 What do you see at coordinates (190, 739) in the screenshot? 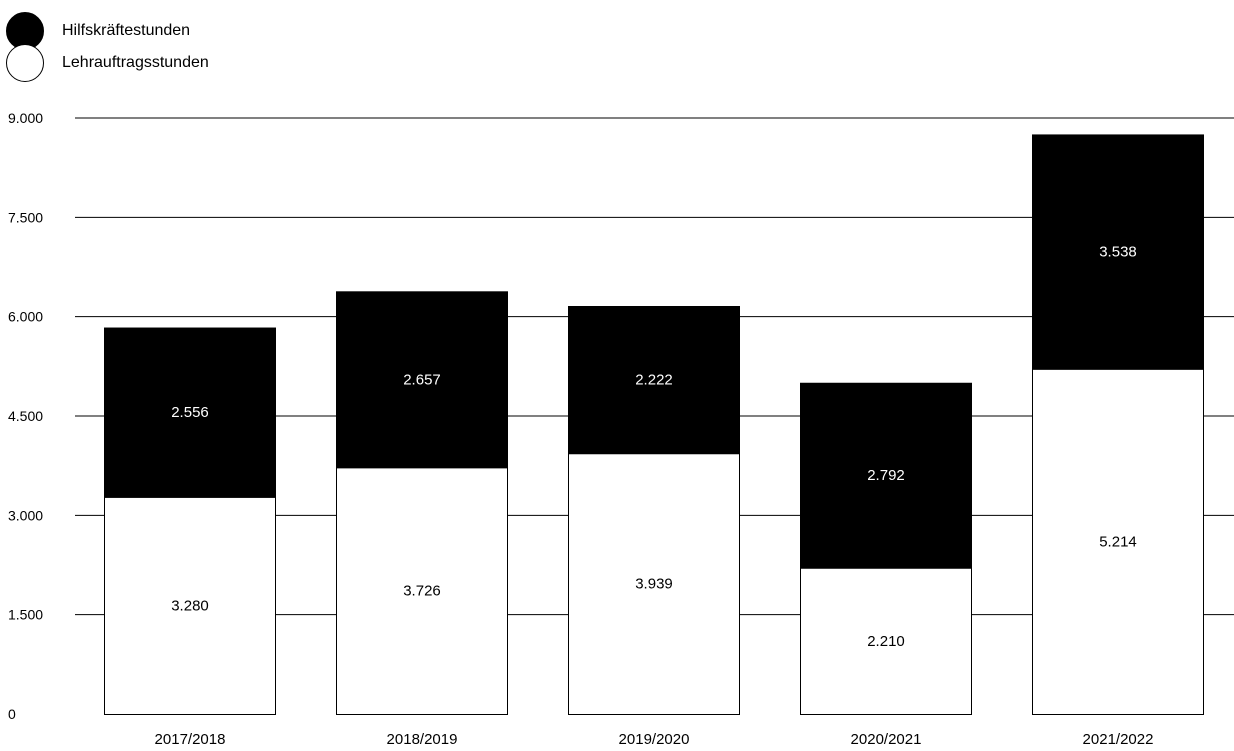
I see `x-tick-label-2017-2018: 2017/2018` at bounding box center [190, 739].